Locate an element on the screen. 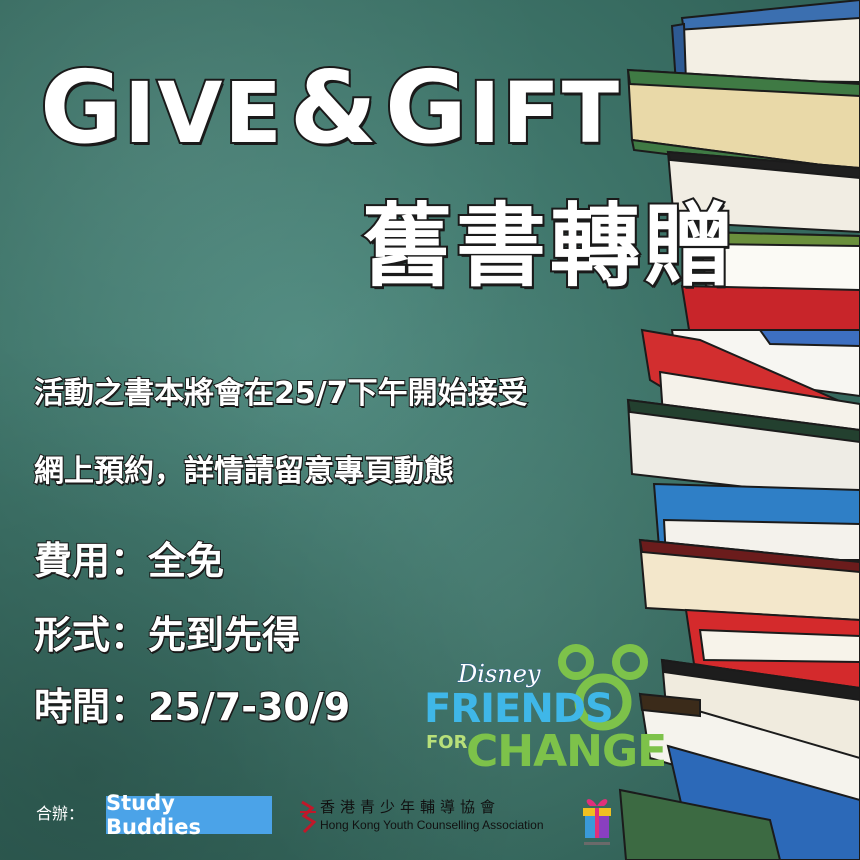 The image size is (860, 860). hkyca-english-name: Hong Kong Youth Counselling Association is located at coordinates (432, 825).